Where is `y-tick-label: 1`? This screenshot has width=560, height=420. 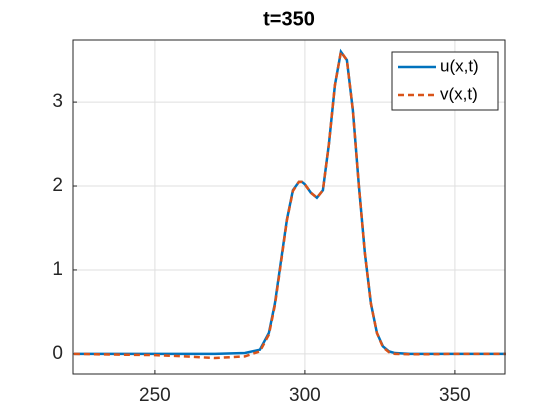 y-tick-label: 1 is located at coordinates (57, 269).